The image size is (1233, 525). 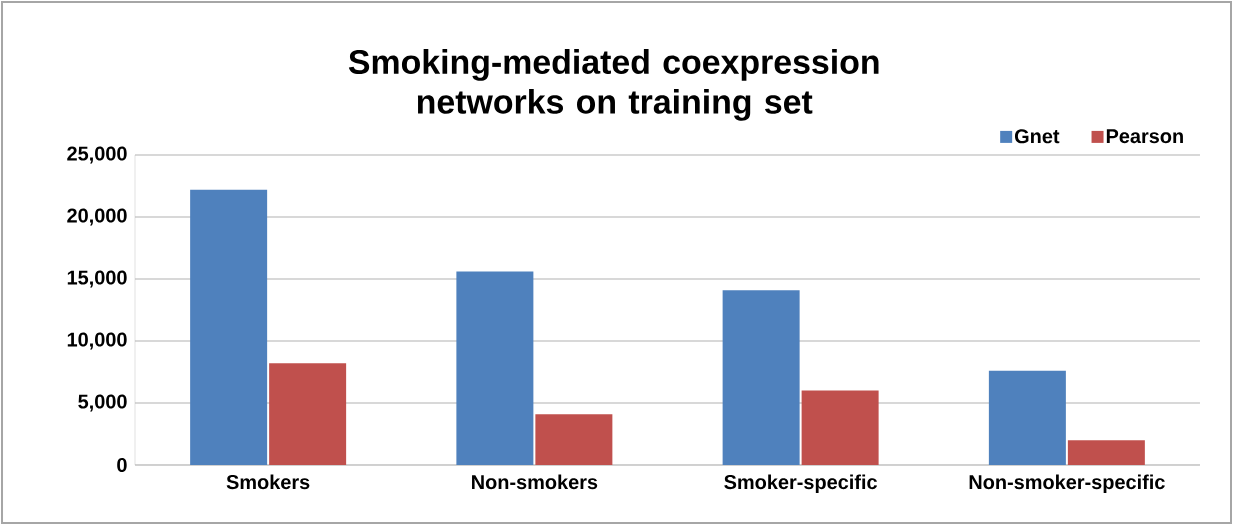 What do you see at coordinates (800, 484) in the screenshot?
I see `x-tick-label: Smoker-specific` at bounding box center [800, 484].